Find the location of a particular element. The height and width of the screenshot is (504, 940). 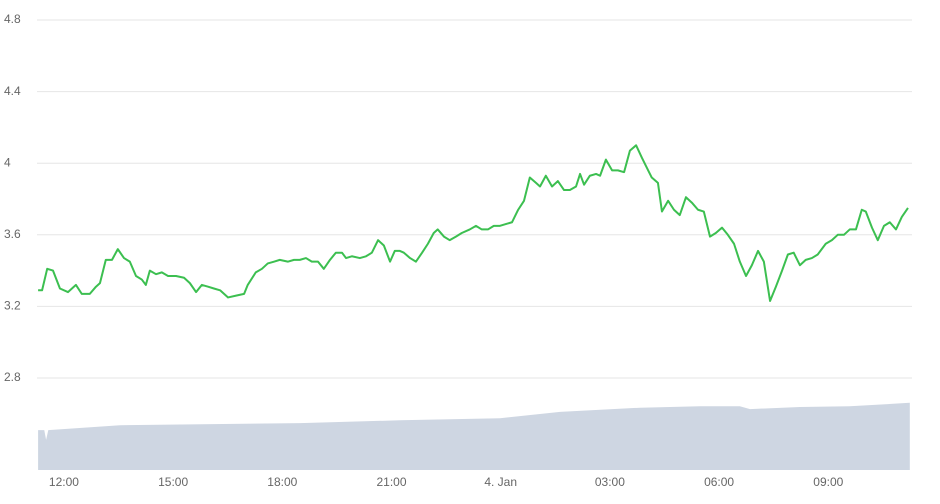

y-tick-label: 4.8 is located at coordinates (12, 19).